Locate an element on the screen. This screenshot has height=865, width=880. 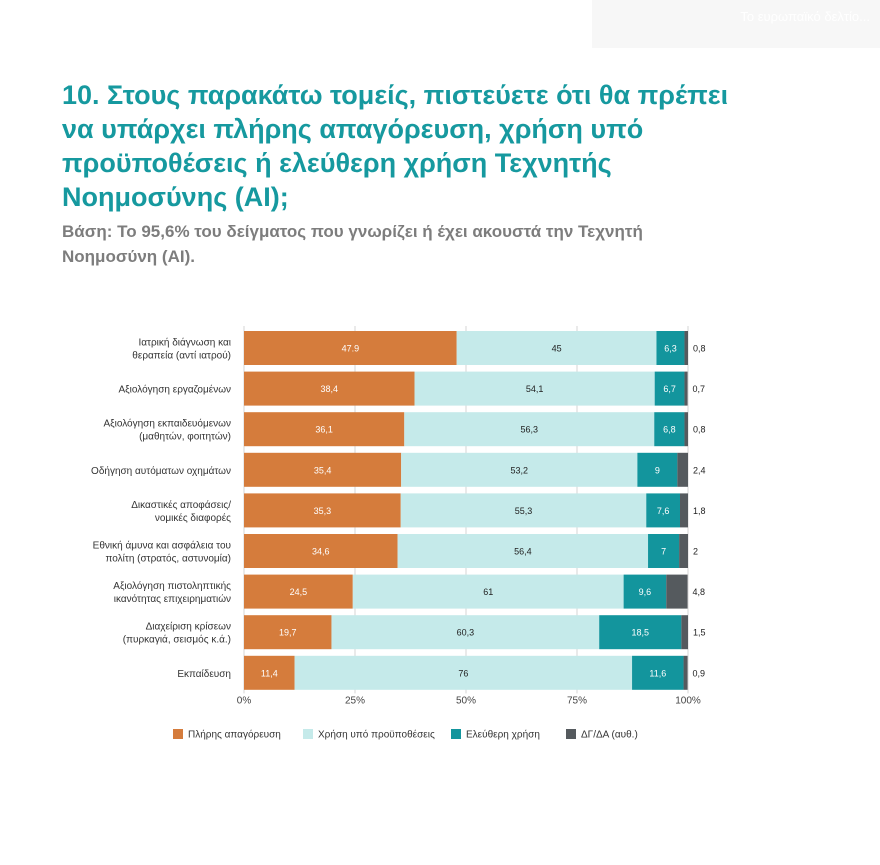
data-label: 35,3 is located at coordinates (323, 511).